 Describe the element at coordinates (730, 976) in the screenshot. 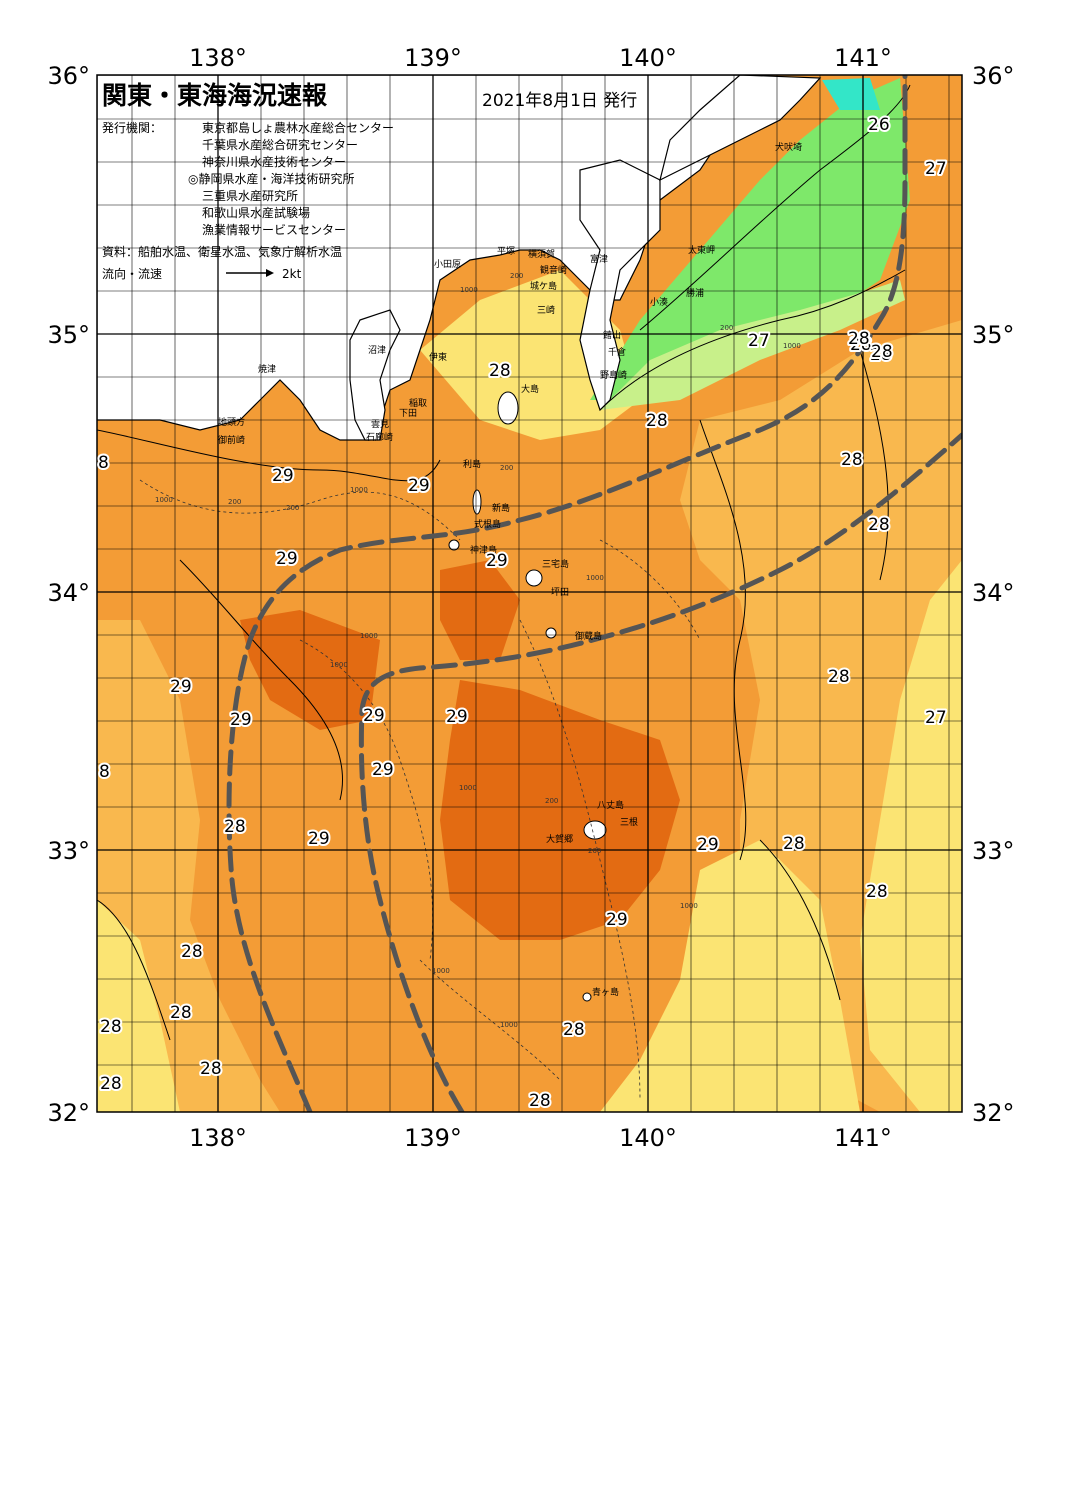

I see `temp-zone-27-southeast` at that location.